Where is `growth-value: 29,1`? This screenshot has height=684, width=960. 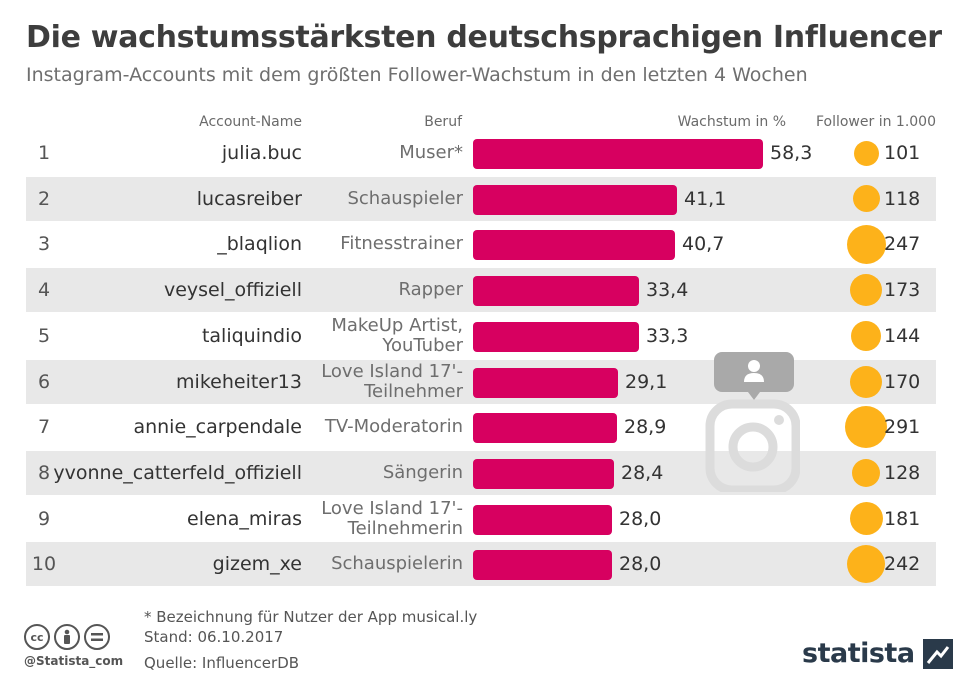 growth-value: 29,1 is located at coordinates (646, 381).